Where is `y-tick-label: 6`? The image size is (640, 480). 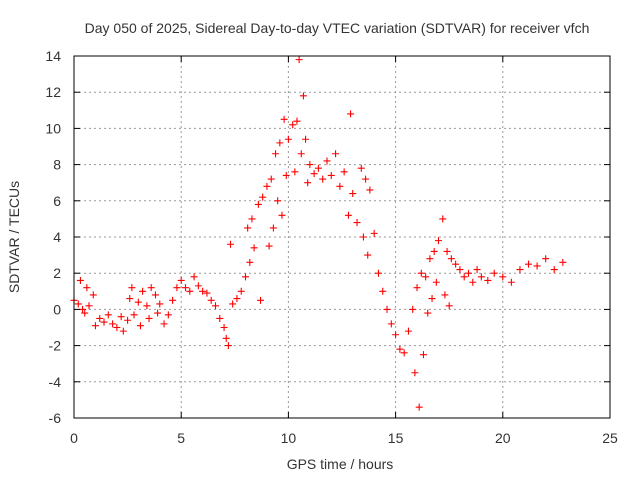
y-tick-label: 6 is located at coordinates (57, 201).